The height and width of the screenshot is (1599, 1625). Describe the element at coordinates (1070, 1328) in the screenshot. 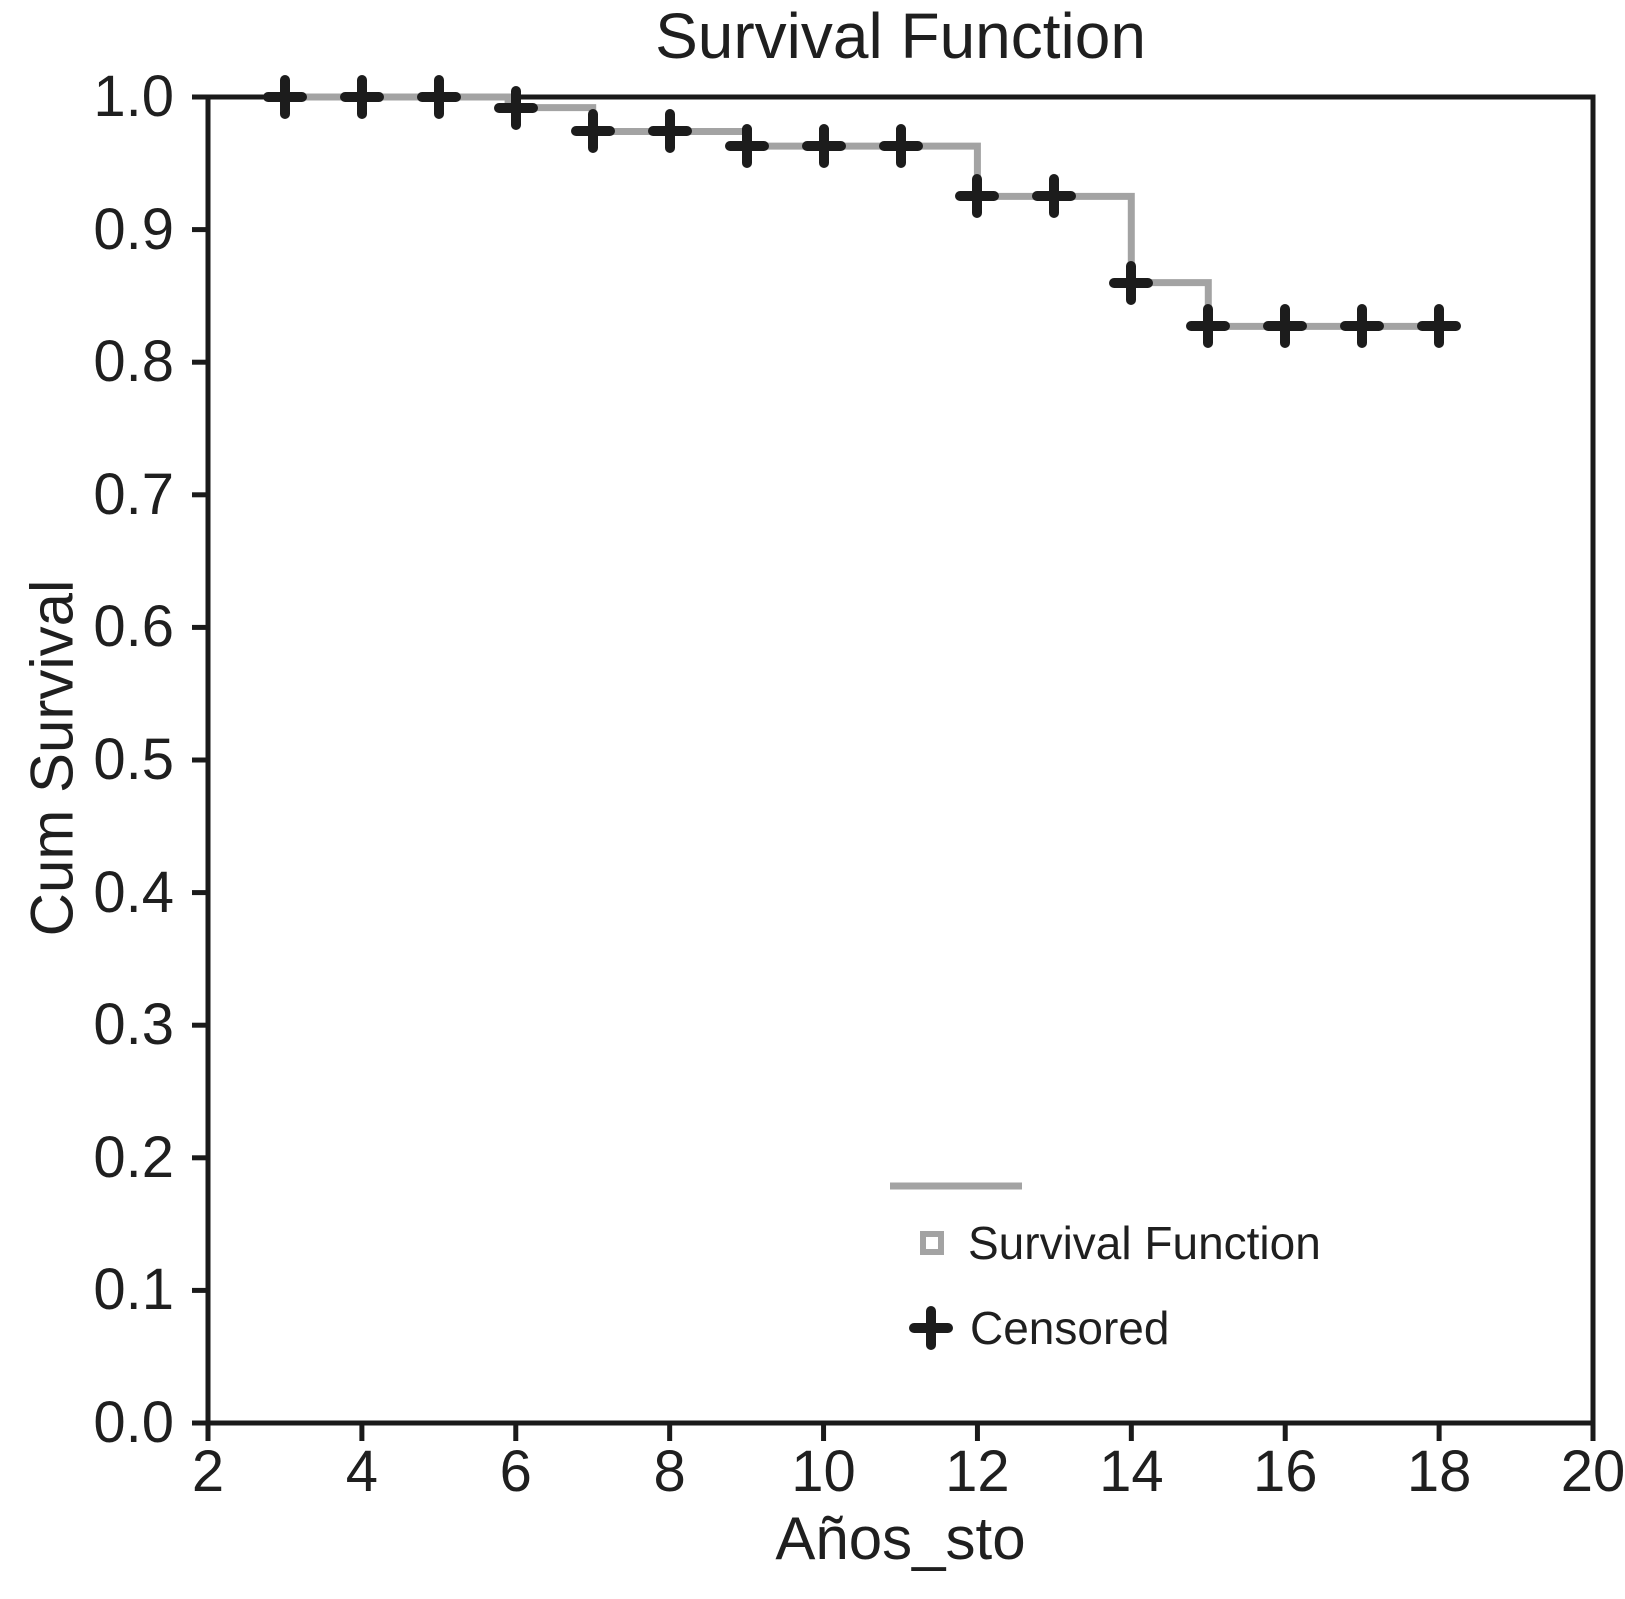

I see `legend-label-censored: Censored` at that location.